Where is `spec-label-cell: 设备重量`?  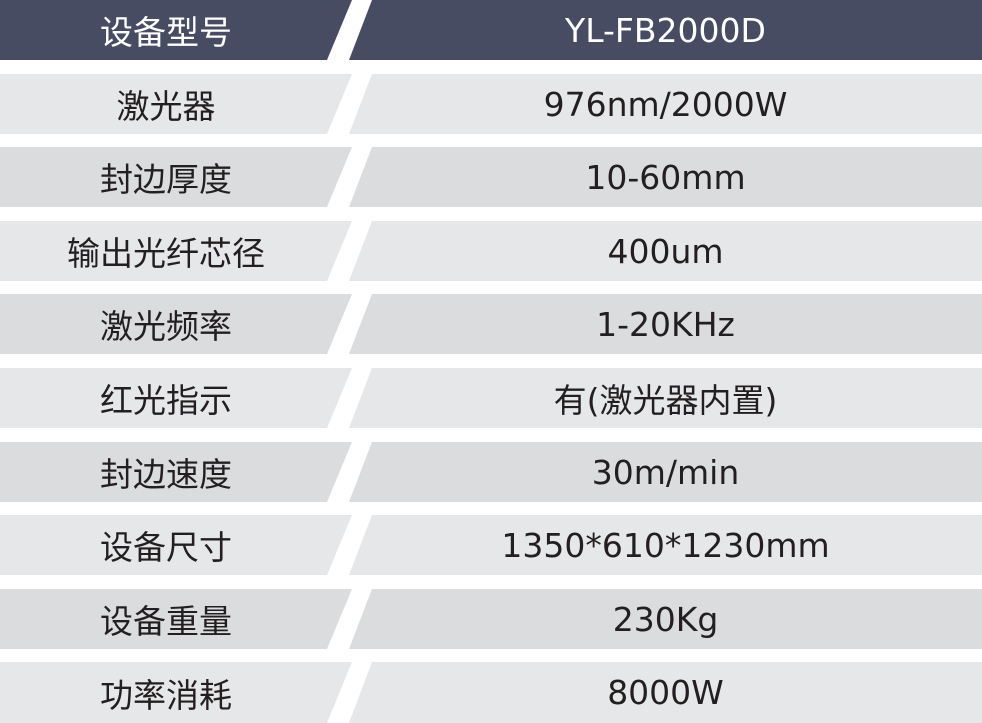 spec-label-cell: 设备重量 is located at coordinates (176, 619).